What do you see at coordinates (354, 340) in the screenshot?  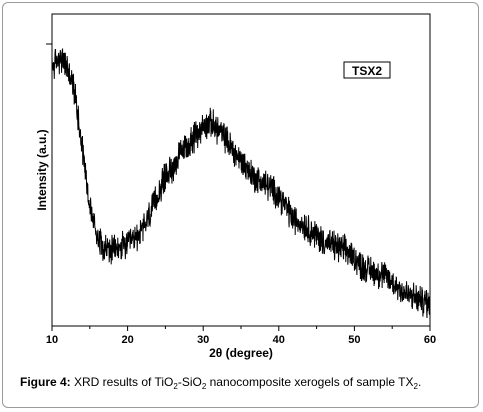 I see `x-tick-label: 50` at bounding box center [354, 340].